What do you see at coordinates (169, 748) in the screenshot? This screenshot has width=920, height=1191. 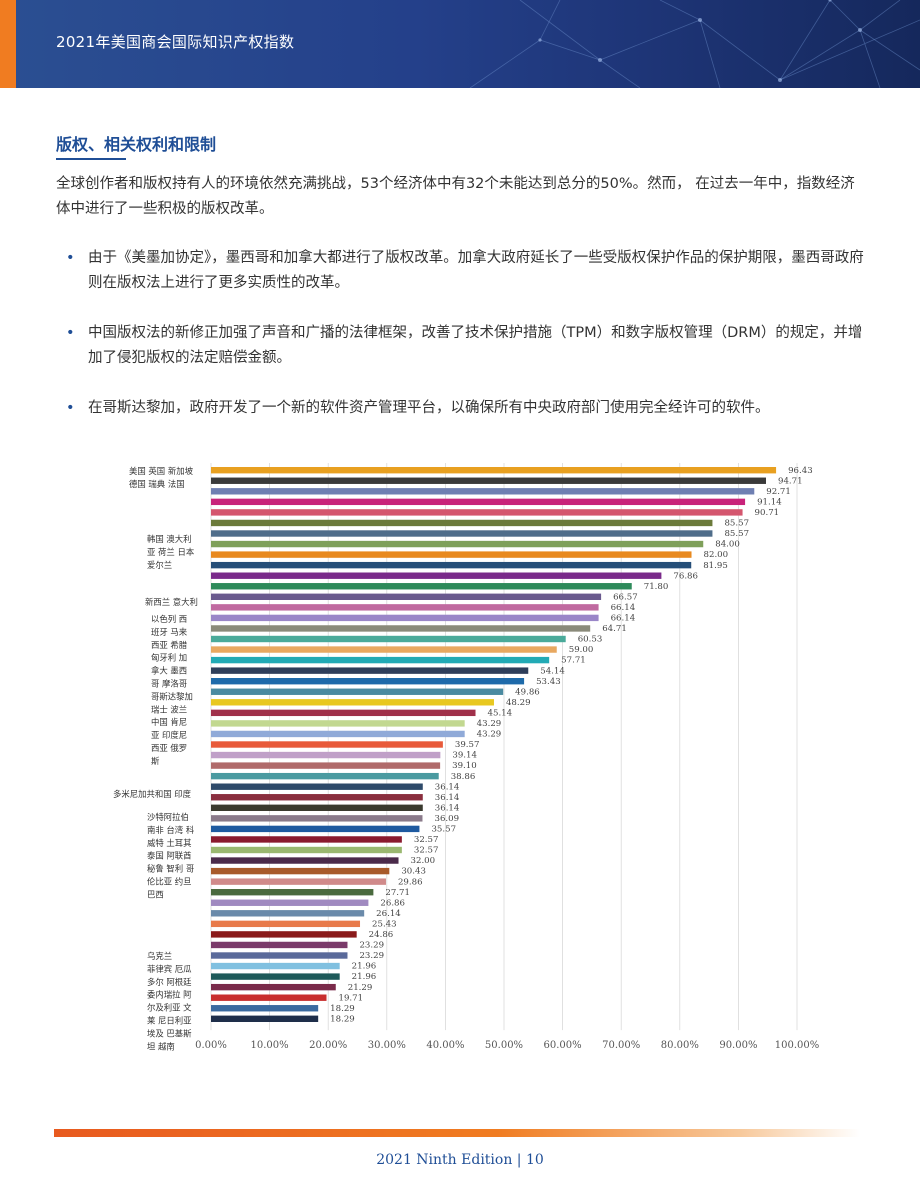 I see `category-label: 西亚 俄罗` at bounding box center [169, 748].